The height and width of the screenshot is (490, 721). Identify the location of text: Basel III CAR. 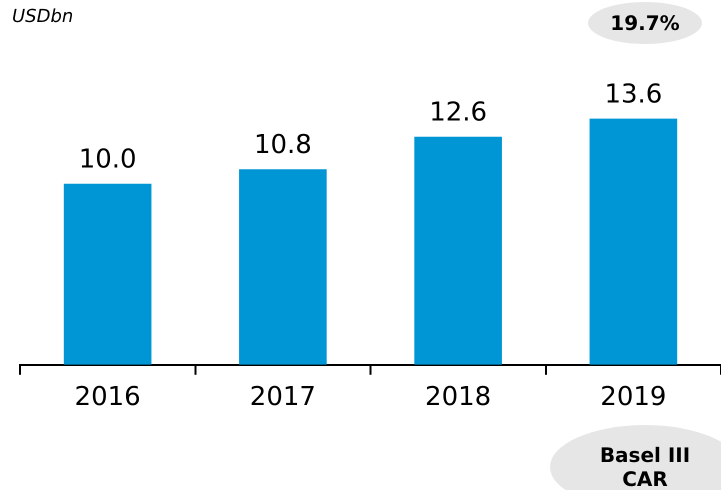
(645, 466).